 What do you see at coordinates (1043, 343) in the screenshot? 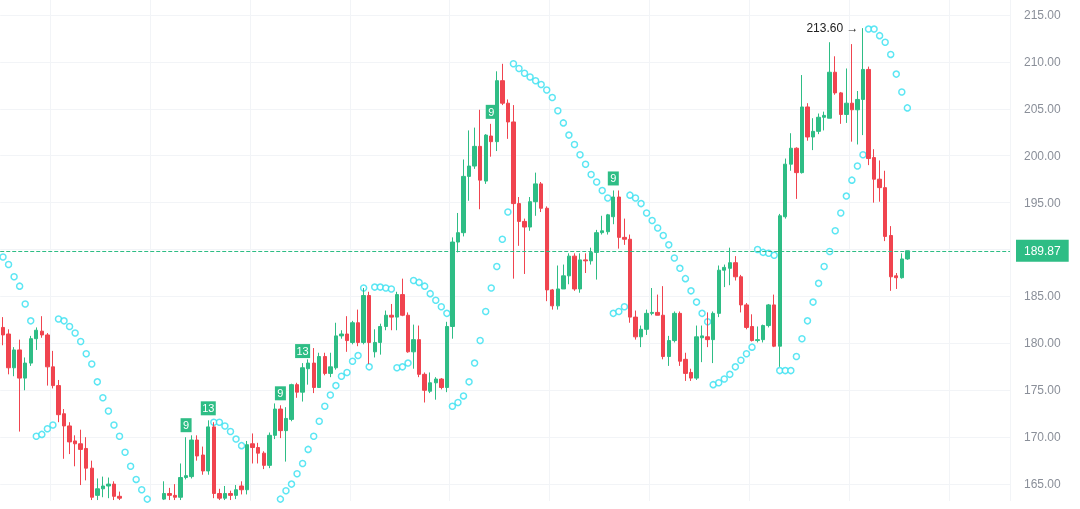
I see `y-tick-label: 180.00` at bounding box center [1043, 343].